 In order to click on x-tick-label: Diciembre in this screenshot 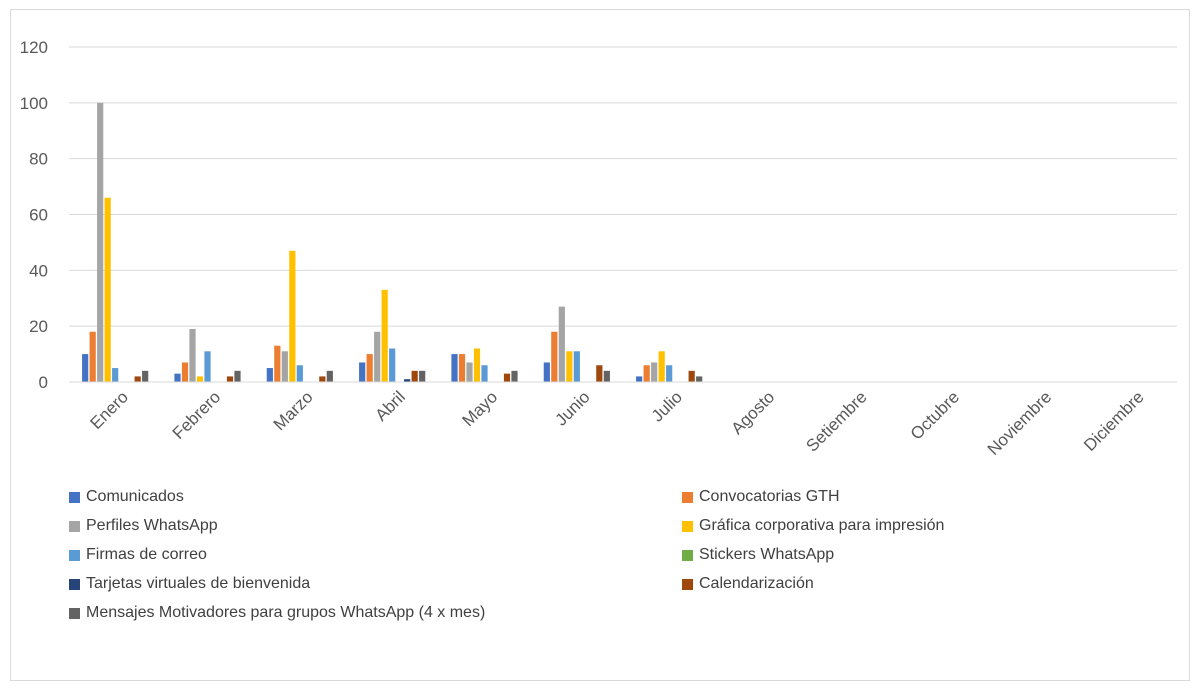, I will do `click(1114, 421)`.